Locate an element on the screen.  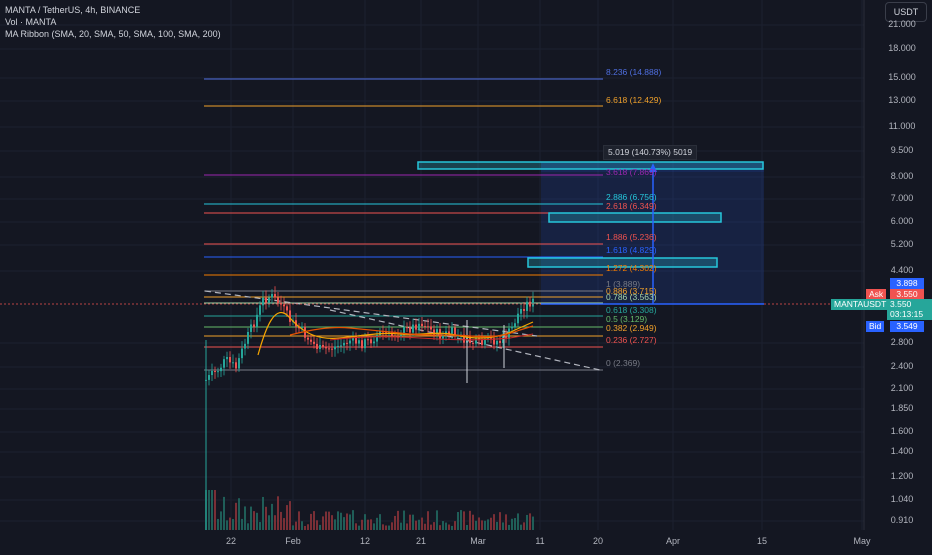
price-axis-label: 7.000 is located at coordinates (902, 198).